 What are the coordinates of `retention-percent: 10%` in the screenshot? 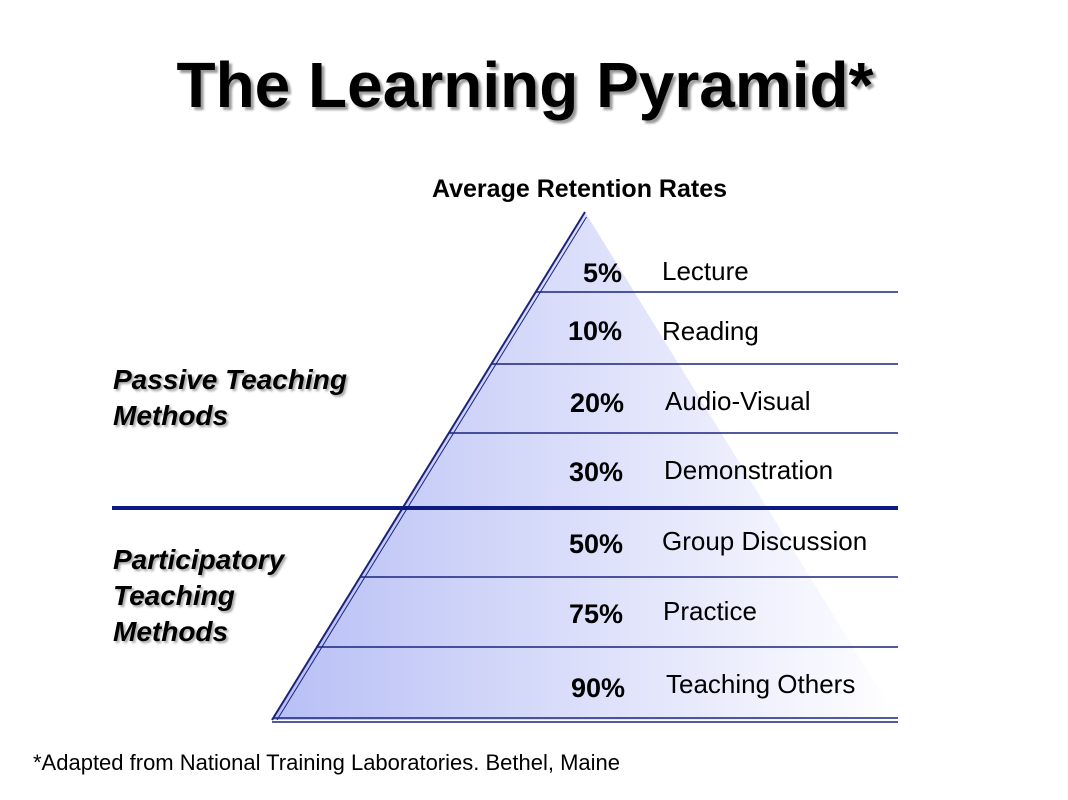 It's located at (595, 331).